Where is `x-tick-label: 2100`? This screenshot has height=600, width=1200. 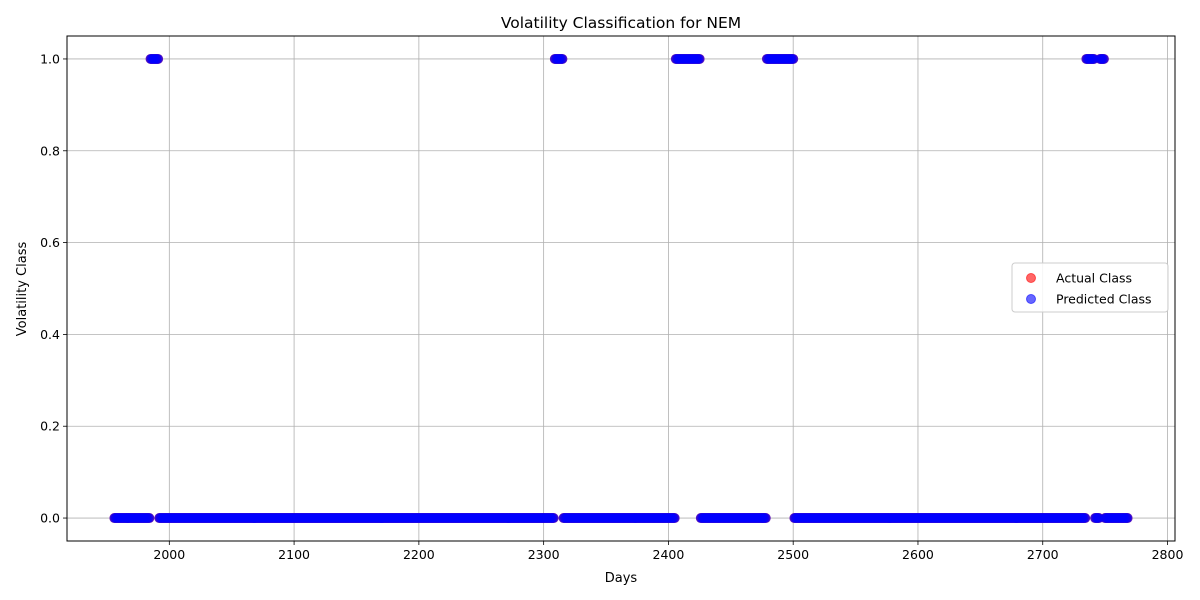 x-tick-label: 2100 is located at coordinates (294, 554).